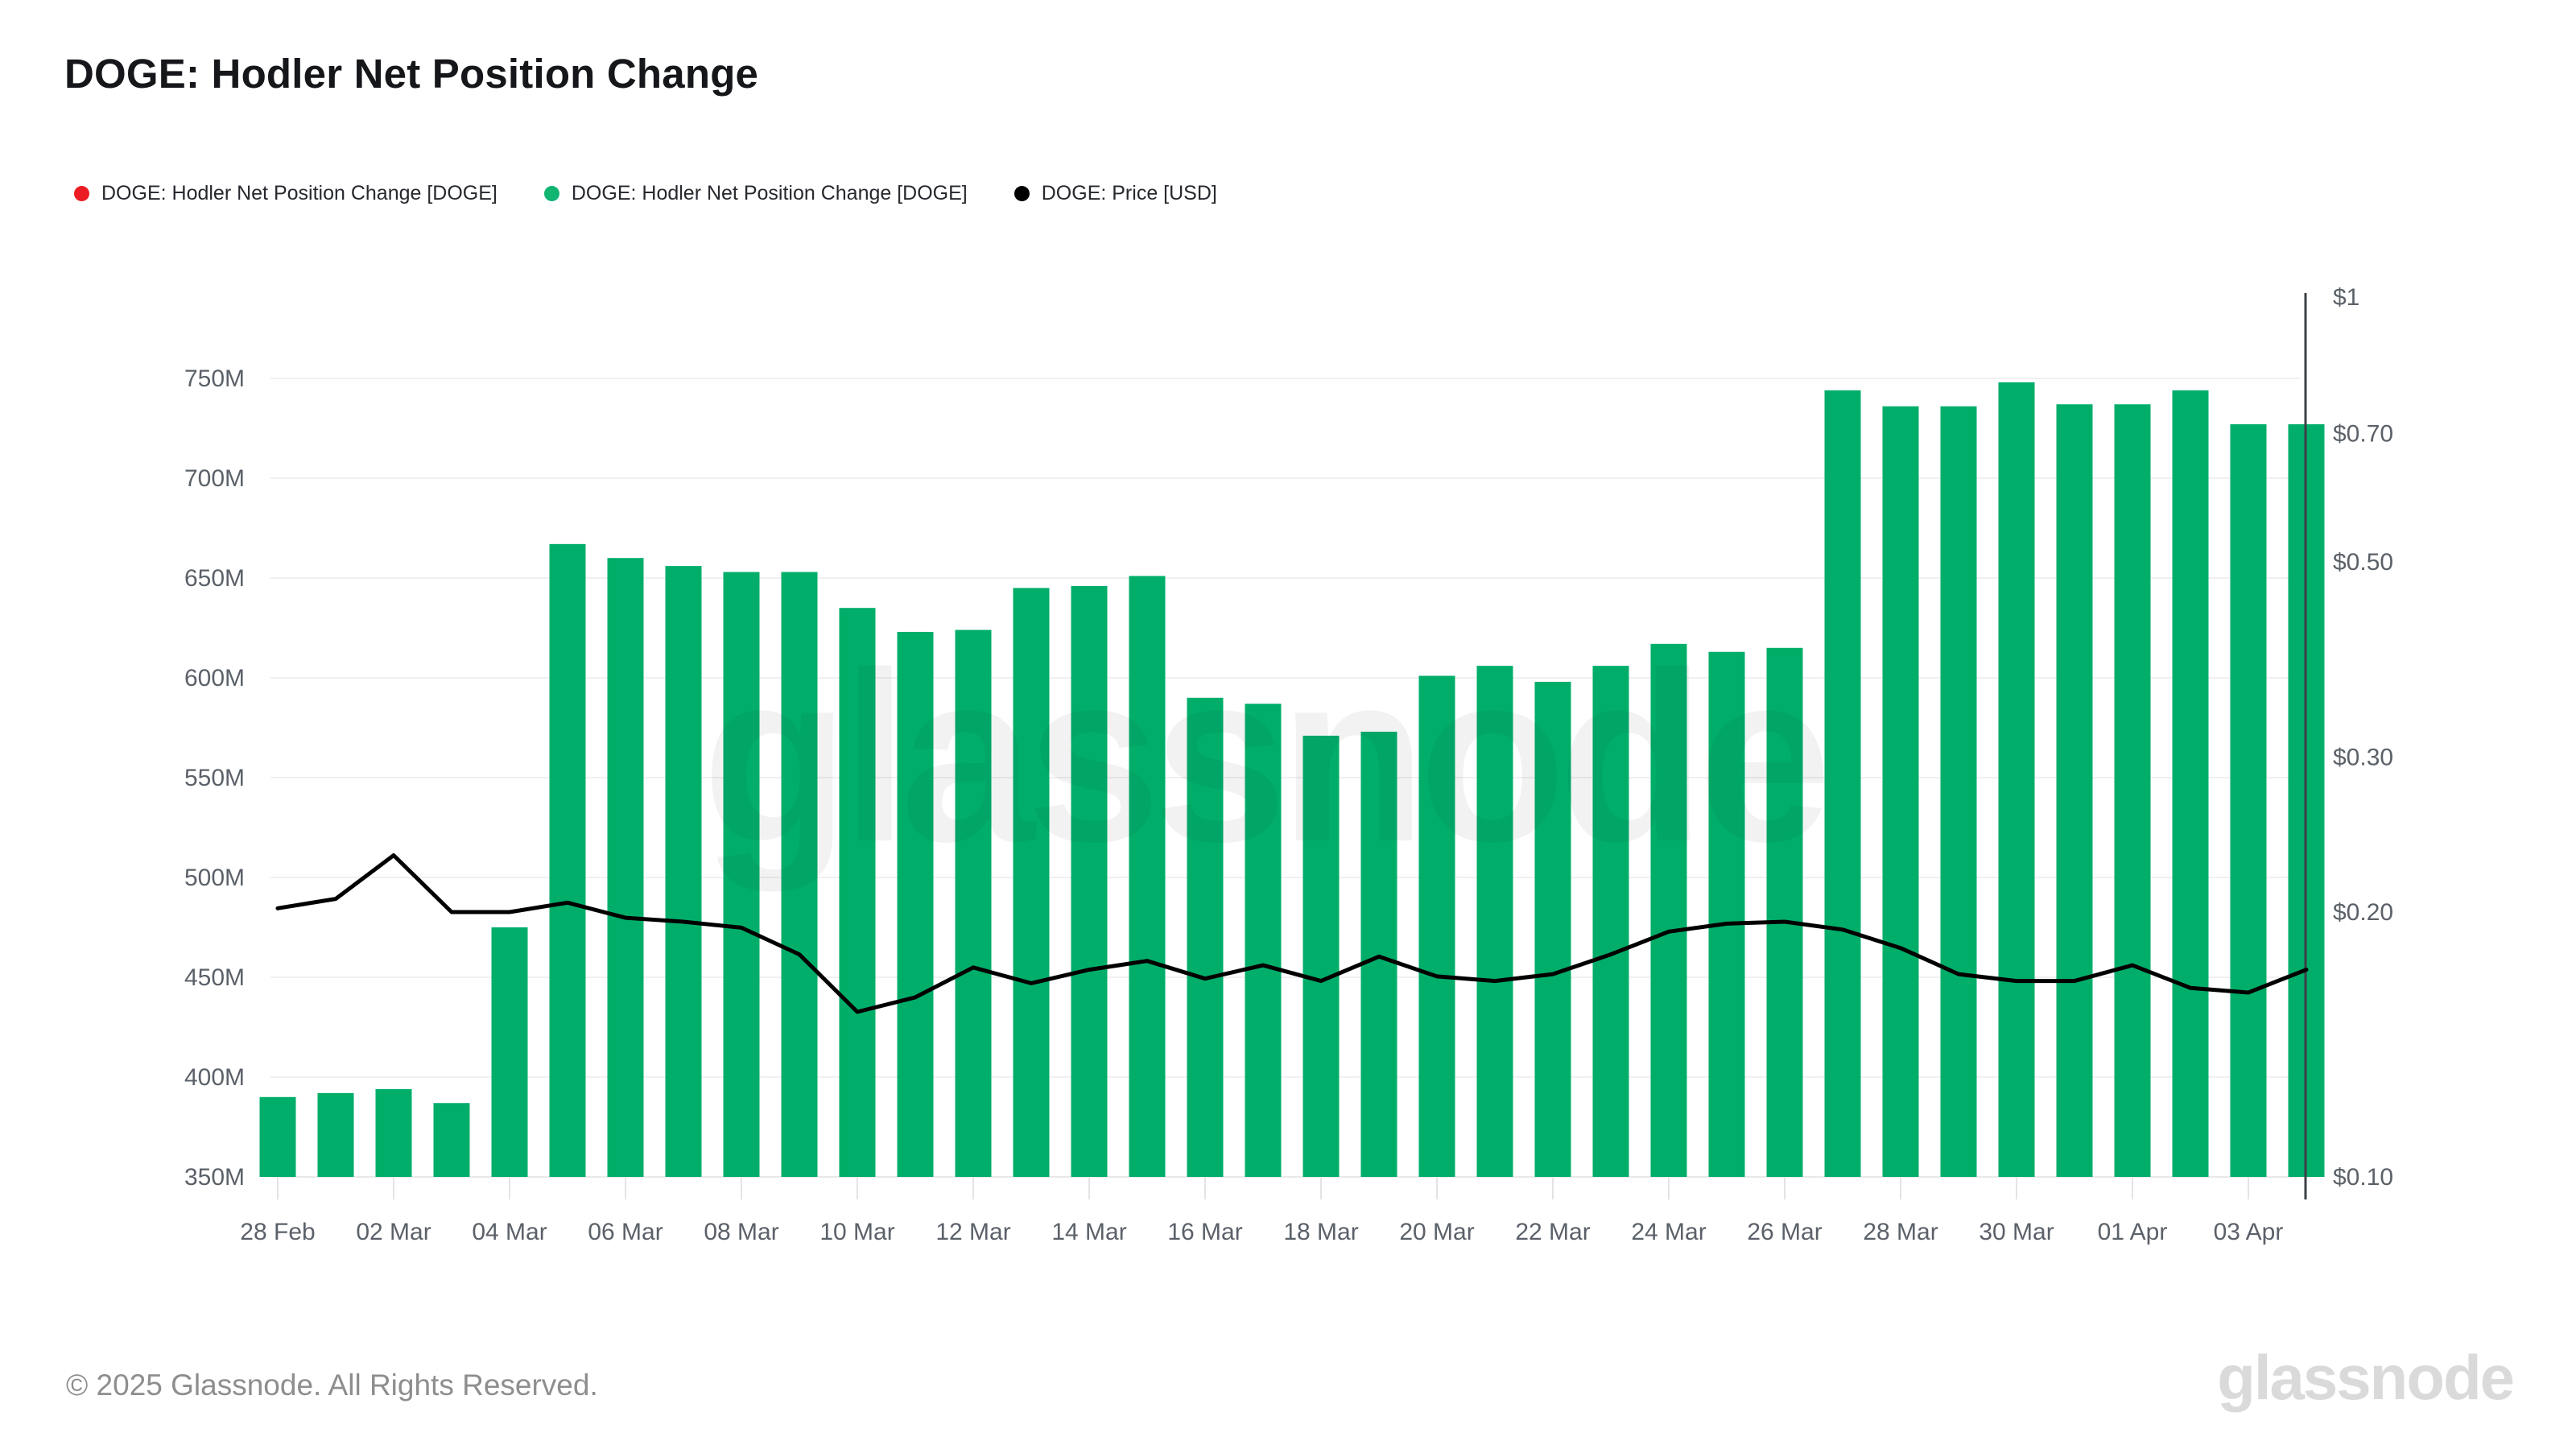 The height and width of the screenshot is (1449, 2576). Describe the element at coordinates (1292, 933) in the screenshot. I see `price-line` at that location.